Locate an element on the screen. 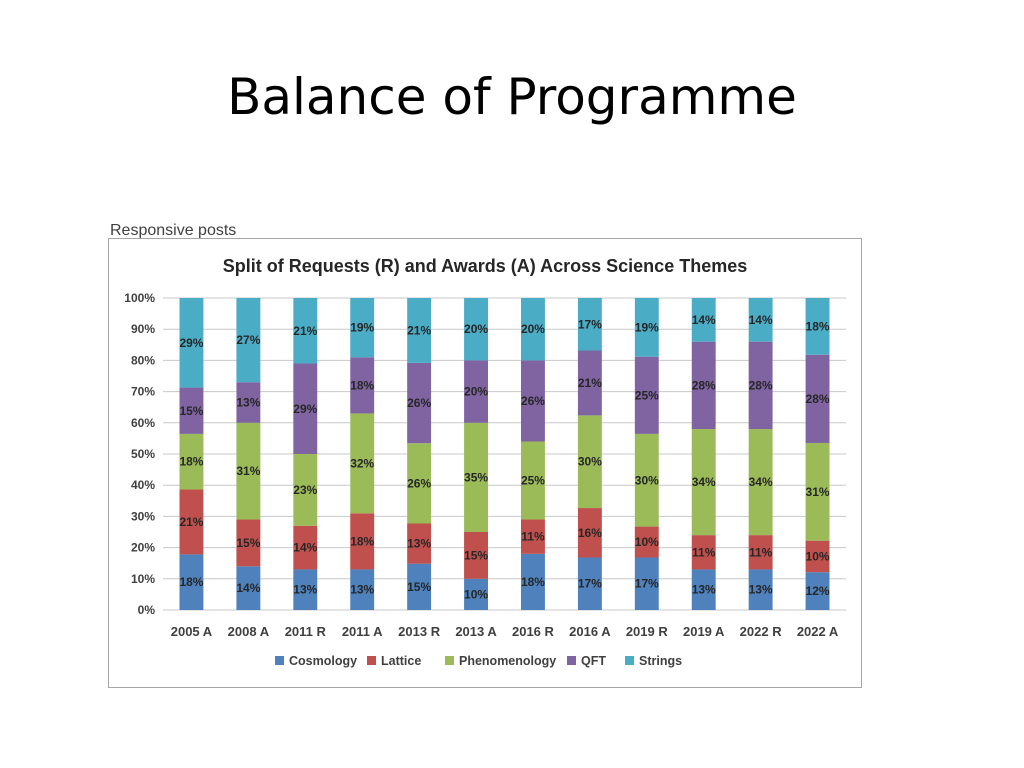 The width and height of the screenshot is (1024, 768). x-tick-label: 2008 A is located at coordinates (249, 631).